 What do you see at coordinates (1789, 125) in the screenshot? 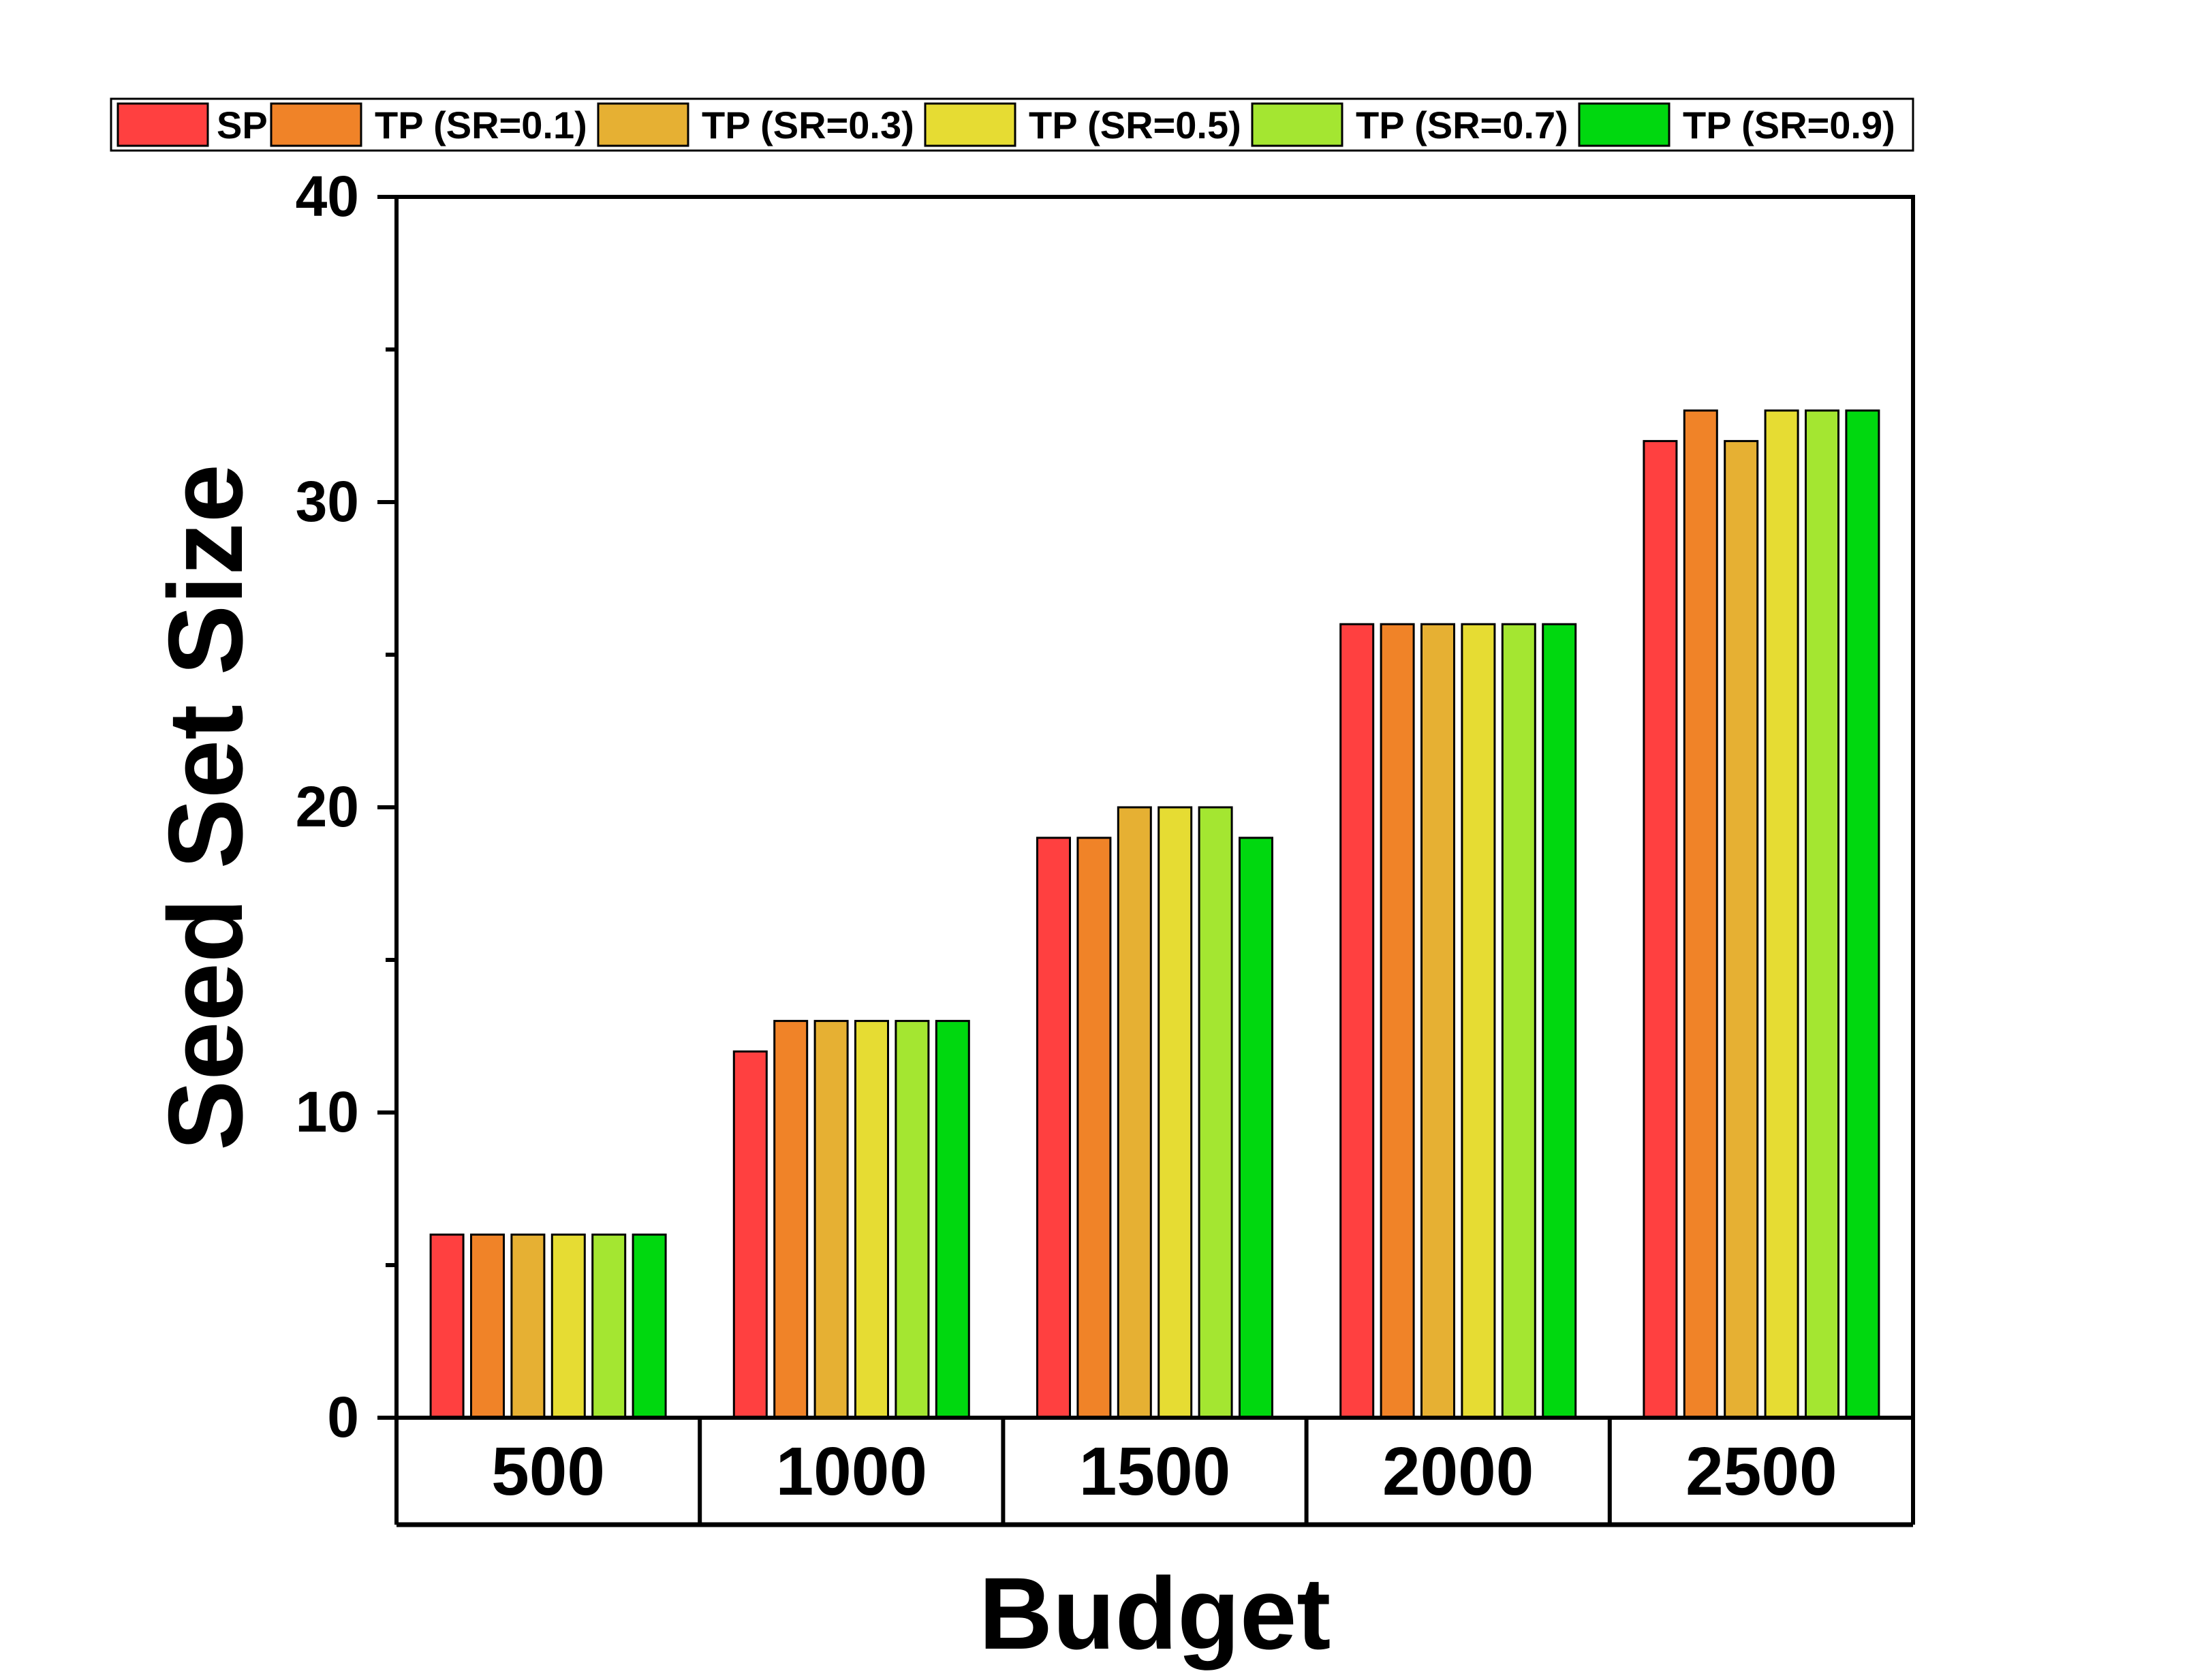
I see `legend-label-5: TP (SR=0.9)` at bounding box center [1789, 125].